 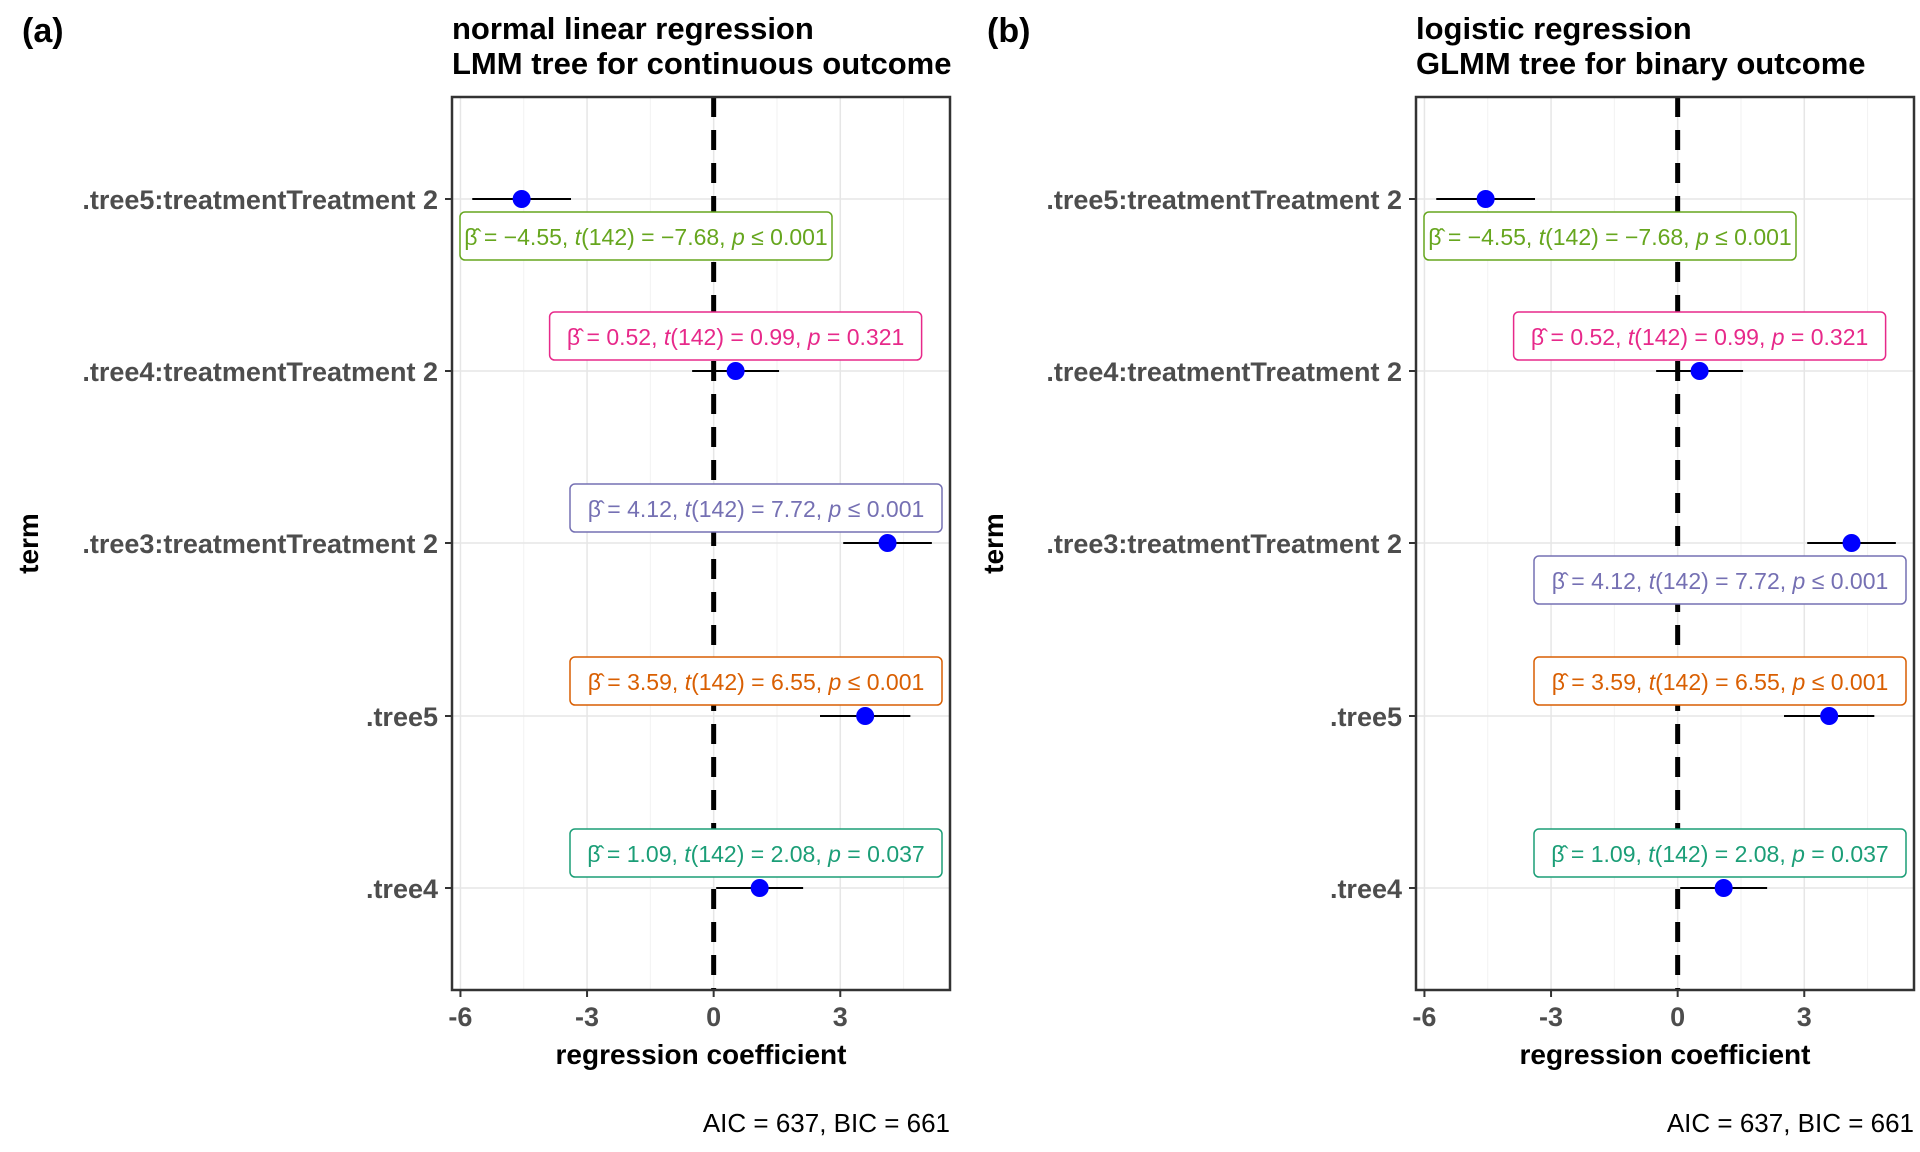 What do you see at coordinates (1008, 31) in the screenshot?
I see `panel-tag: (b)` at bounding box center [1008, 31].